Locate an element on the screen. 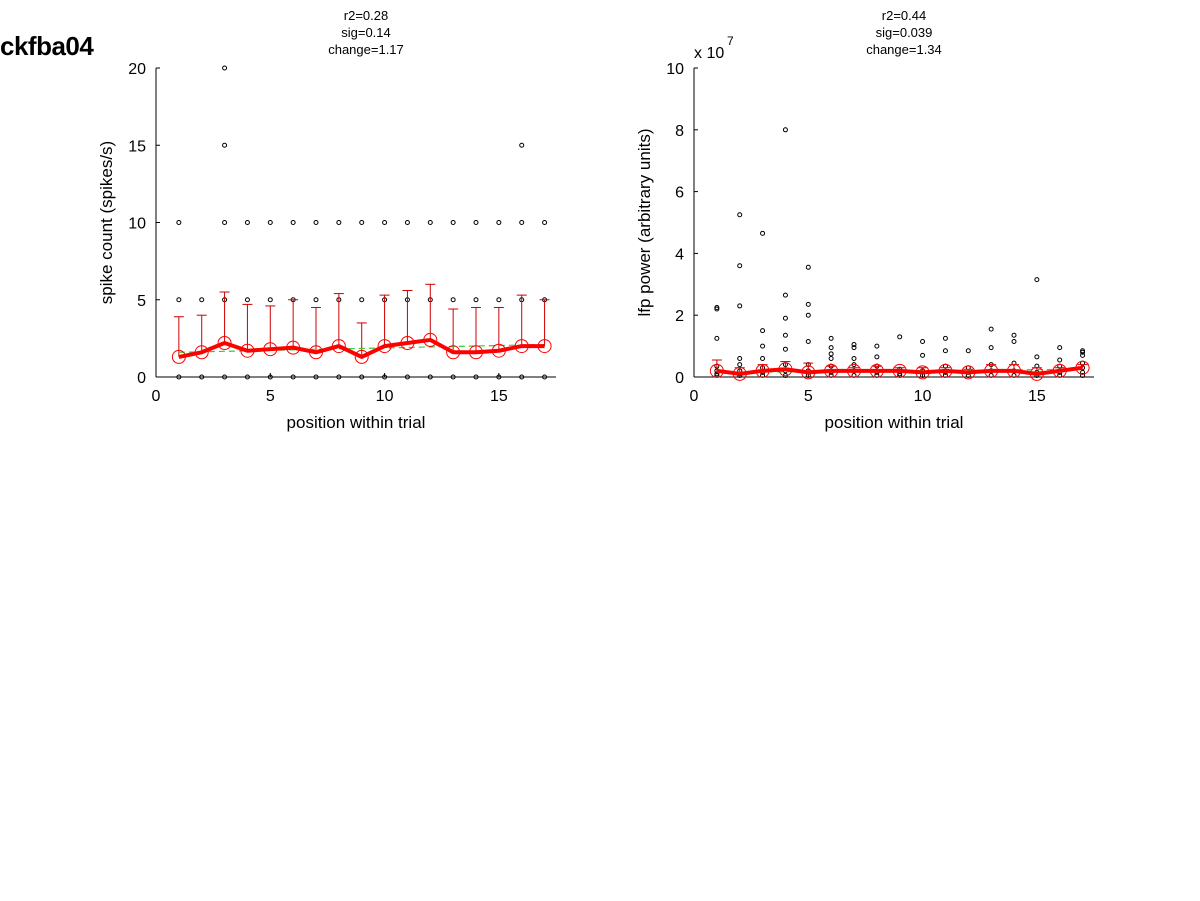  chart-title-line: r2=0.44 is located at coordinates (904, 15).